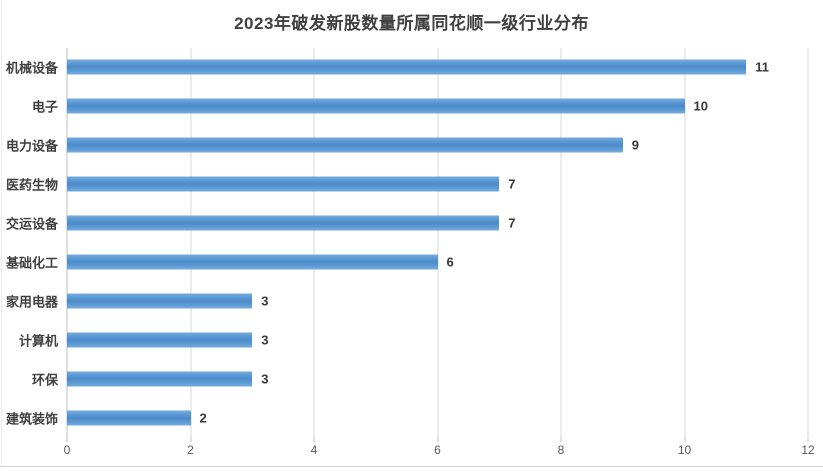 The height and width of the screenshot is (473, 823). I want to click on x-tick-label: 10, so click(684, 450).